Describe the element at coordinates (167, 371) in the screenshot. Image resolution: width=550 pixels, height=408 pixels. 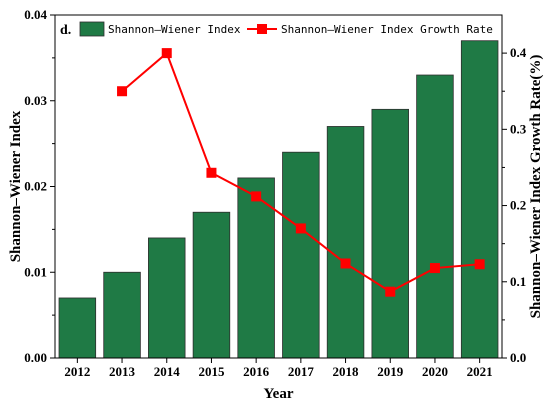
I see `x-tick-label: 2014` at that location.